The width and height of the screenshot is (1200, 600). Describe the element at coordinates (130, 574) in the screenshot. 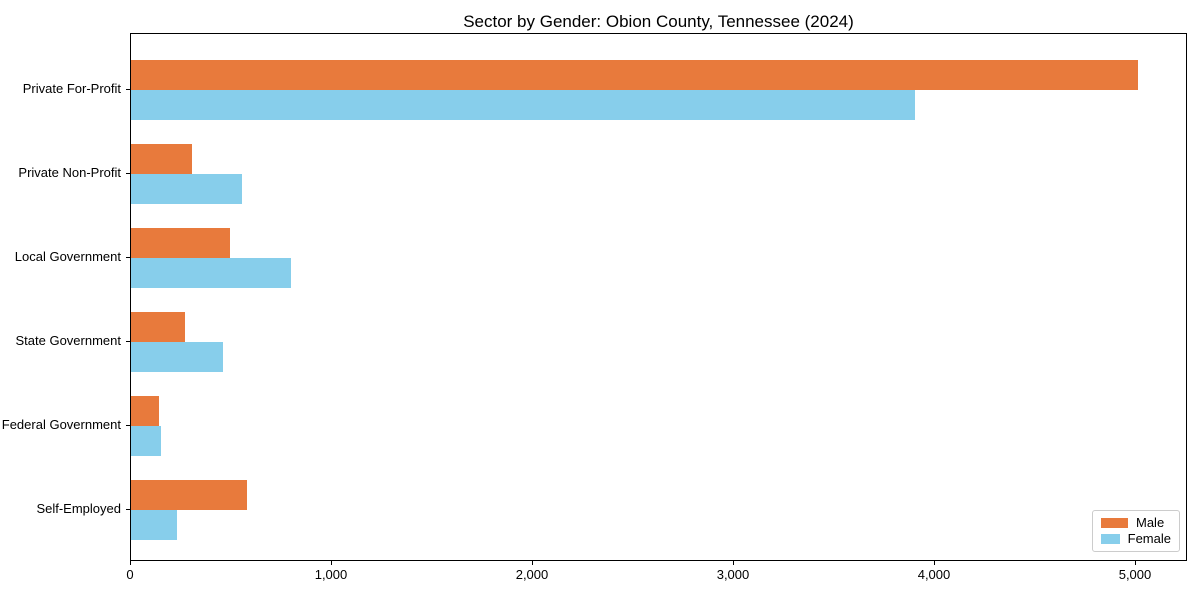

I see `x-tick-label-0: 0` at that location.